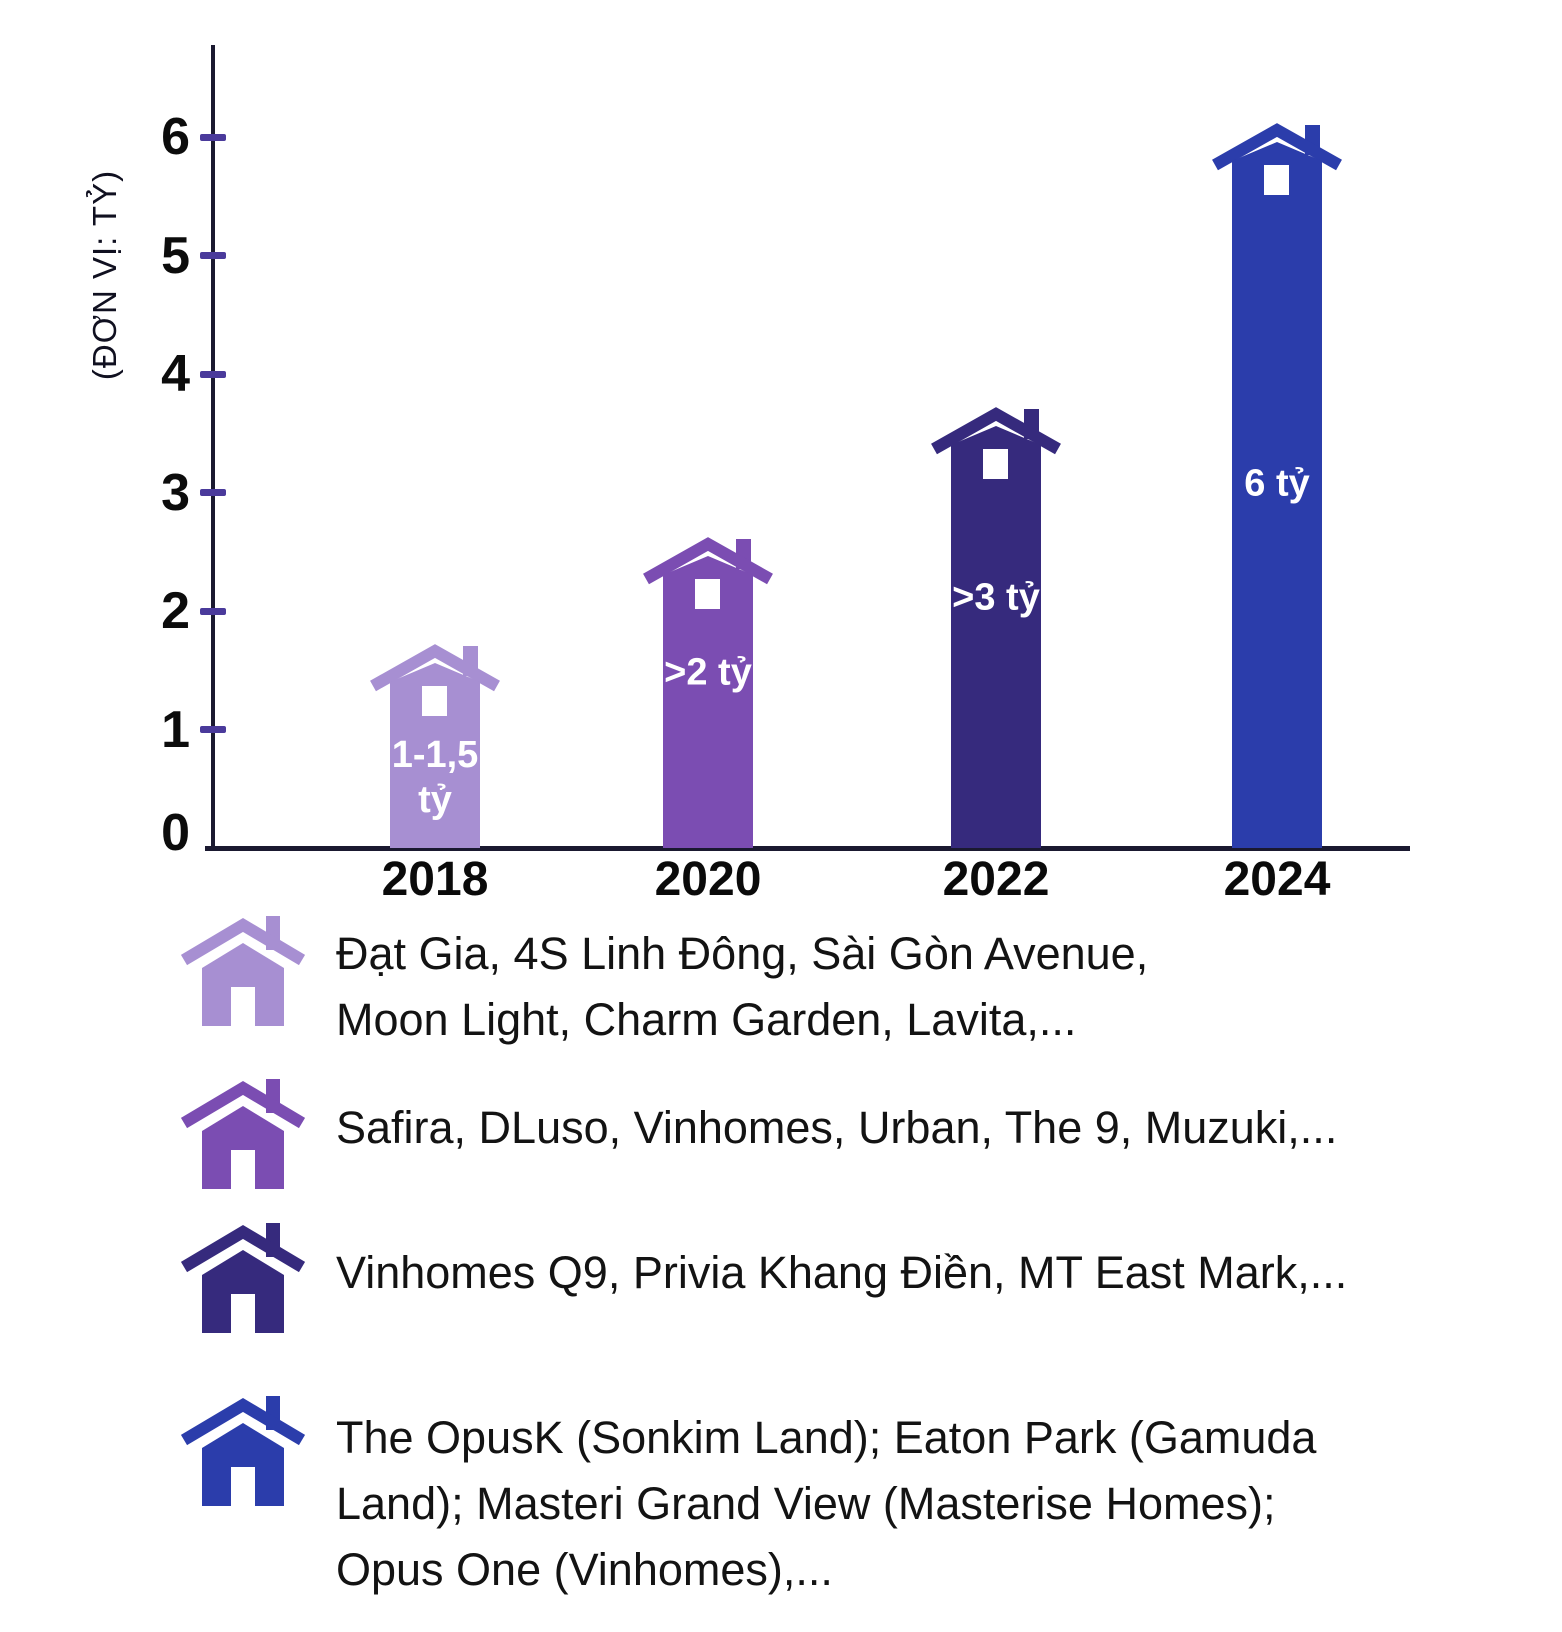 The image size is (1562, 1632). I want to click on house-bar-2020, so click(708, 694).